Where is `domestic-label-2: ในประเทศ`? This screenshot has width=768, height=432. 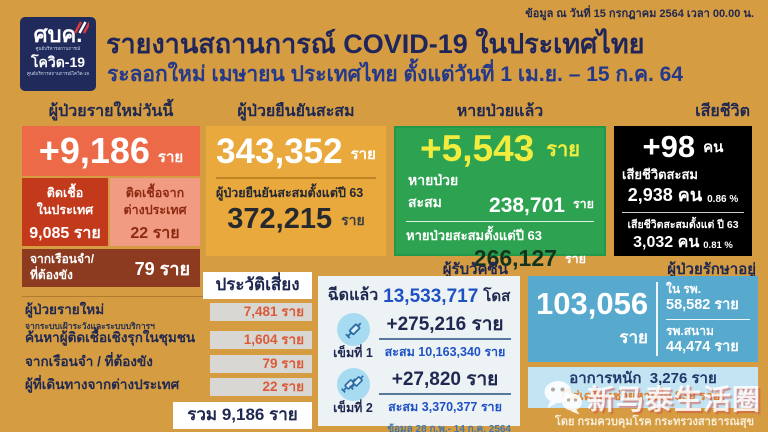
domestic-label-2: ในประเทศ is located at coordinates (65, 209).